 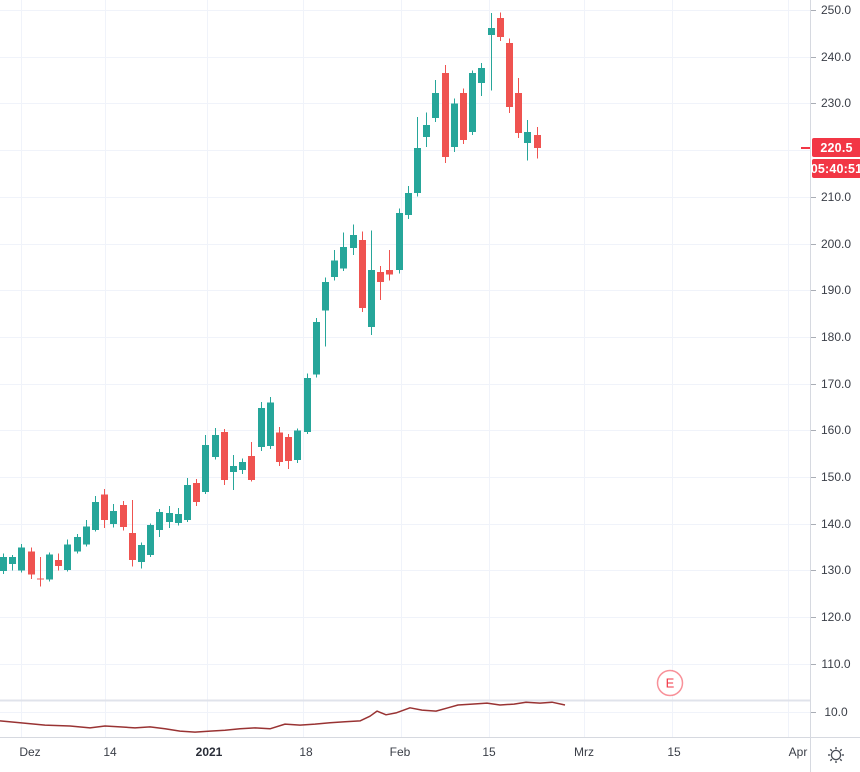 I want to click on last-price-value: 220.5, so click(x=836, y=147).